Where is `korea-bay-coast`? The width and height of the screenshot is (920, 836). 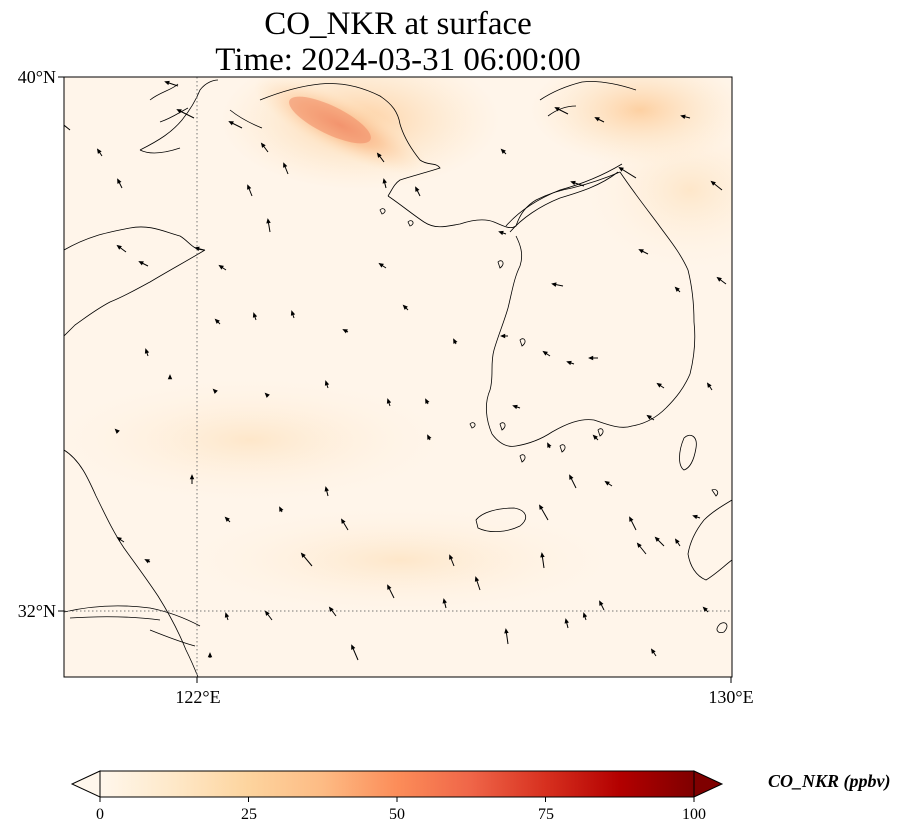 korea-bay-coast is located at coordinates (504, 200).